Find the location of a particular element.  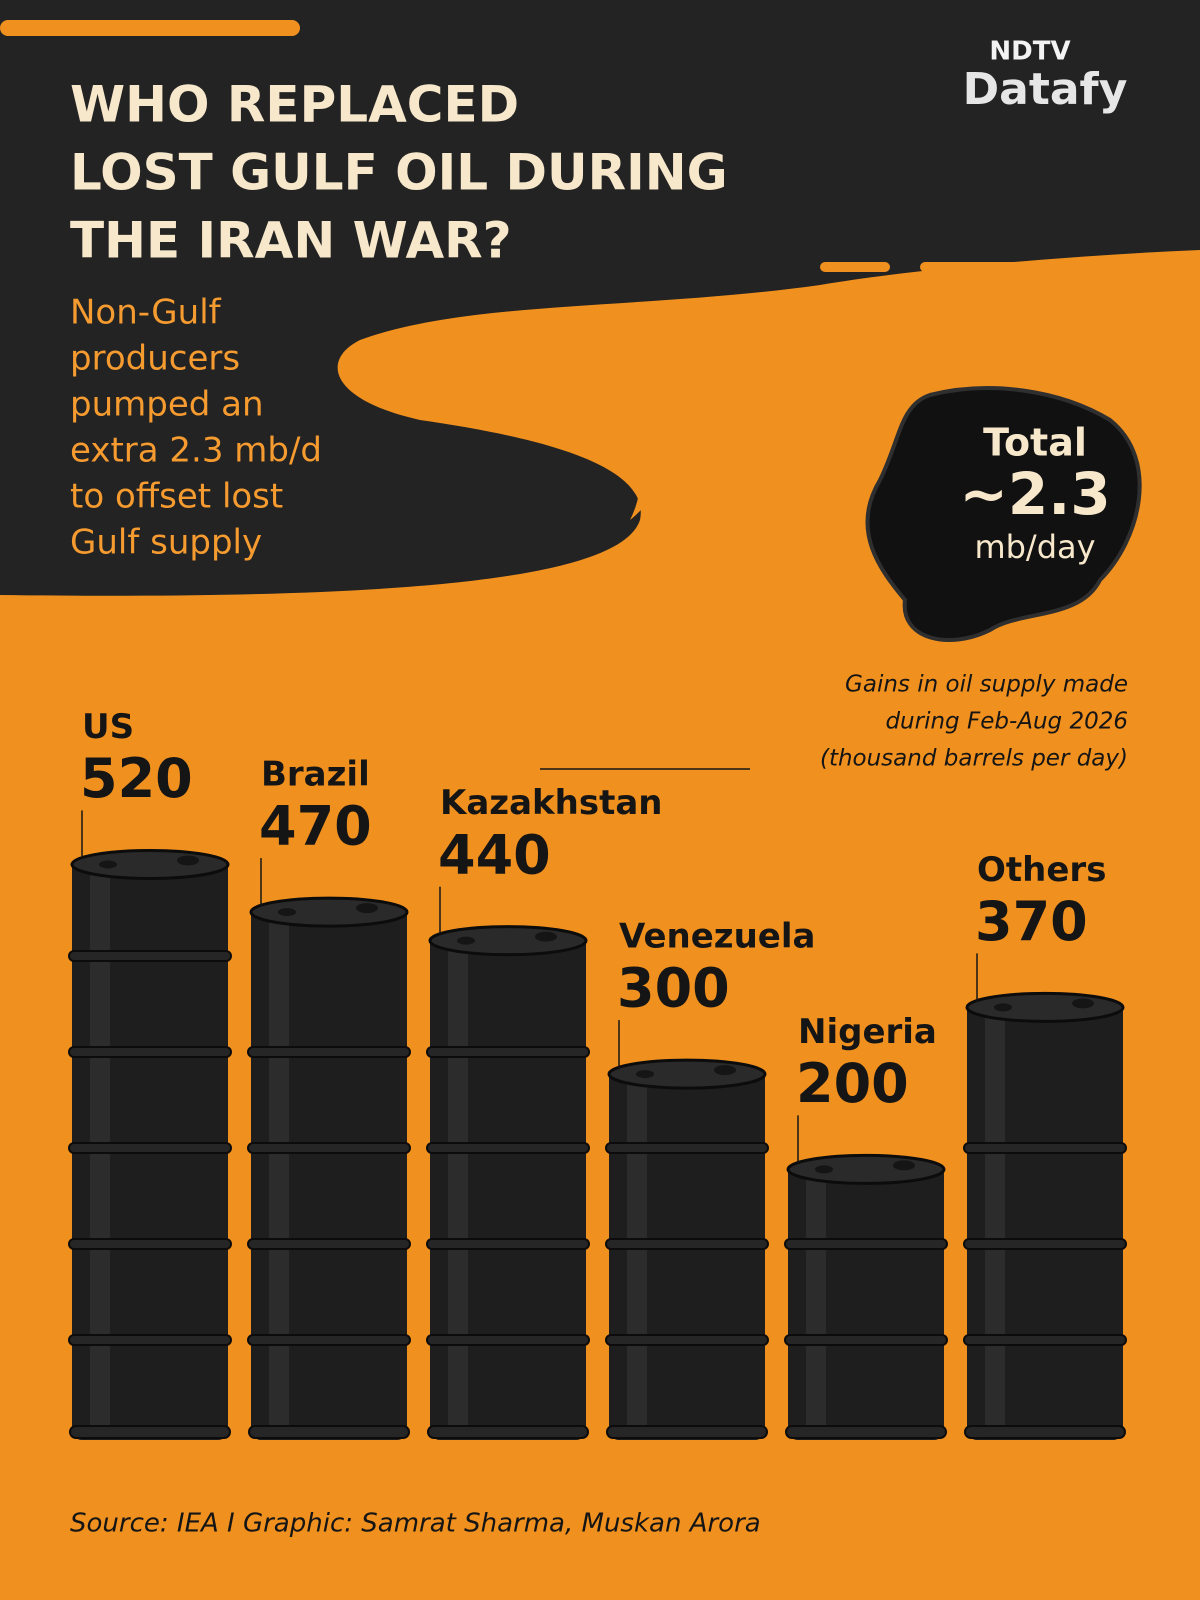

title-line: WHO REPLACED is located at coordinates (294, 105).